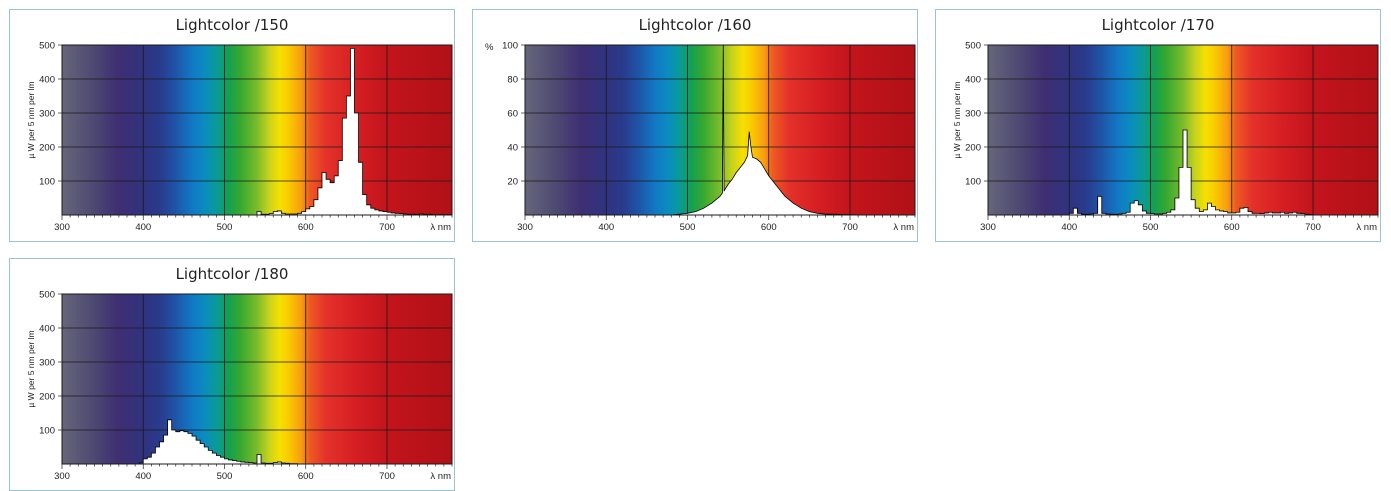  Describe the element at coordinates (489, 47) in the screenshot. I see `y-axis-label: %` at that location.